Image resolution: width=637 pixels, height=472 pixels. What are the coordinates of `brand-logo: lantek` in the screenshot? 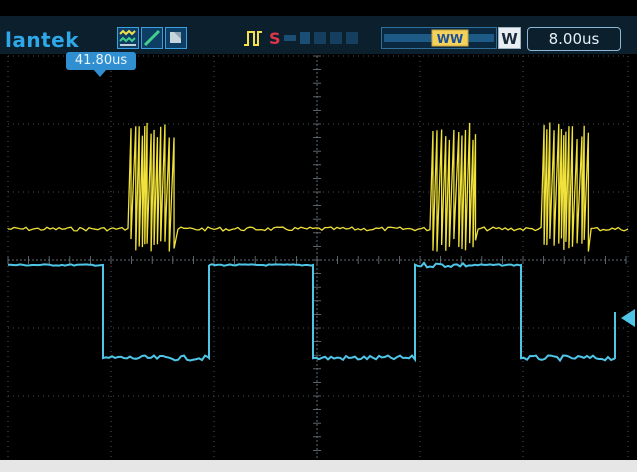 It's located at (42, 40).